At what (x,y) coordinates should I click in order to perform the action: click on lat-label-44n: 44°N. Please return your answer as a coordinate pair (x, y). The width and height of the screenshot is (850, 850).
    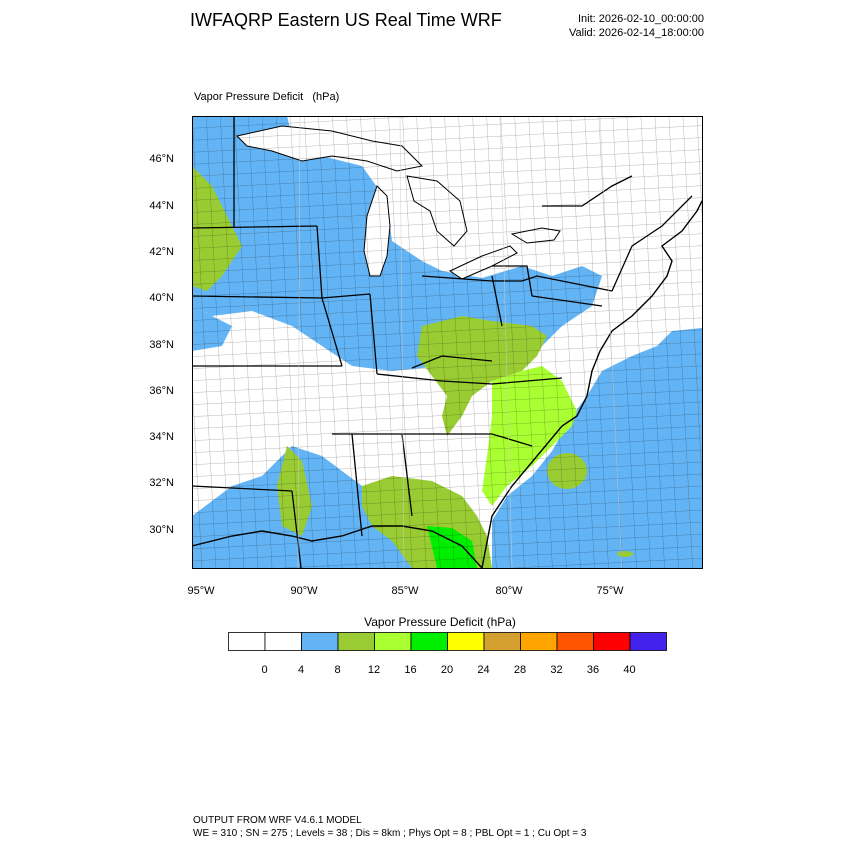
    Looking at the image, I should click on (161, 206).